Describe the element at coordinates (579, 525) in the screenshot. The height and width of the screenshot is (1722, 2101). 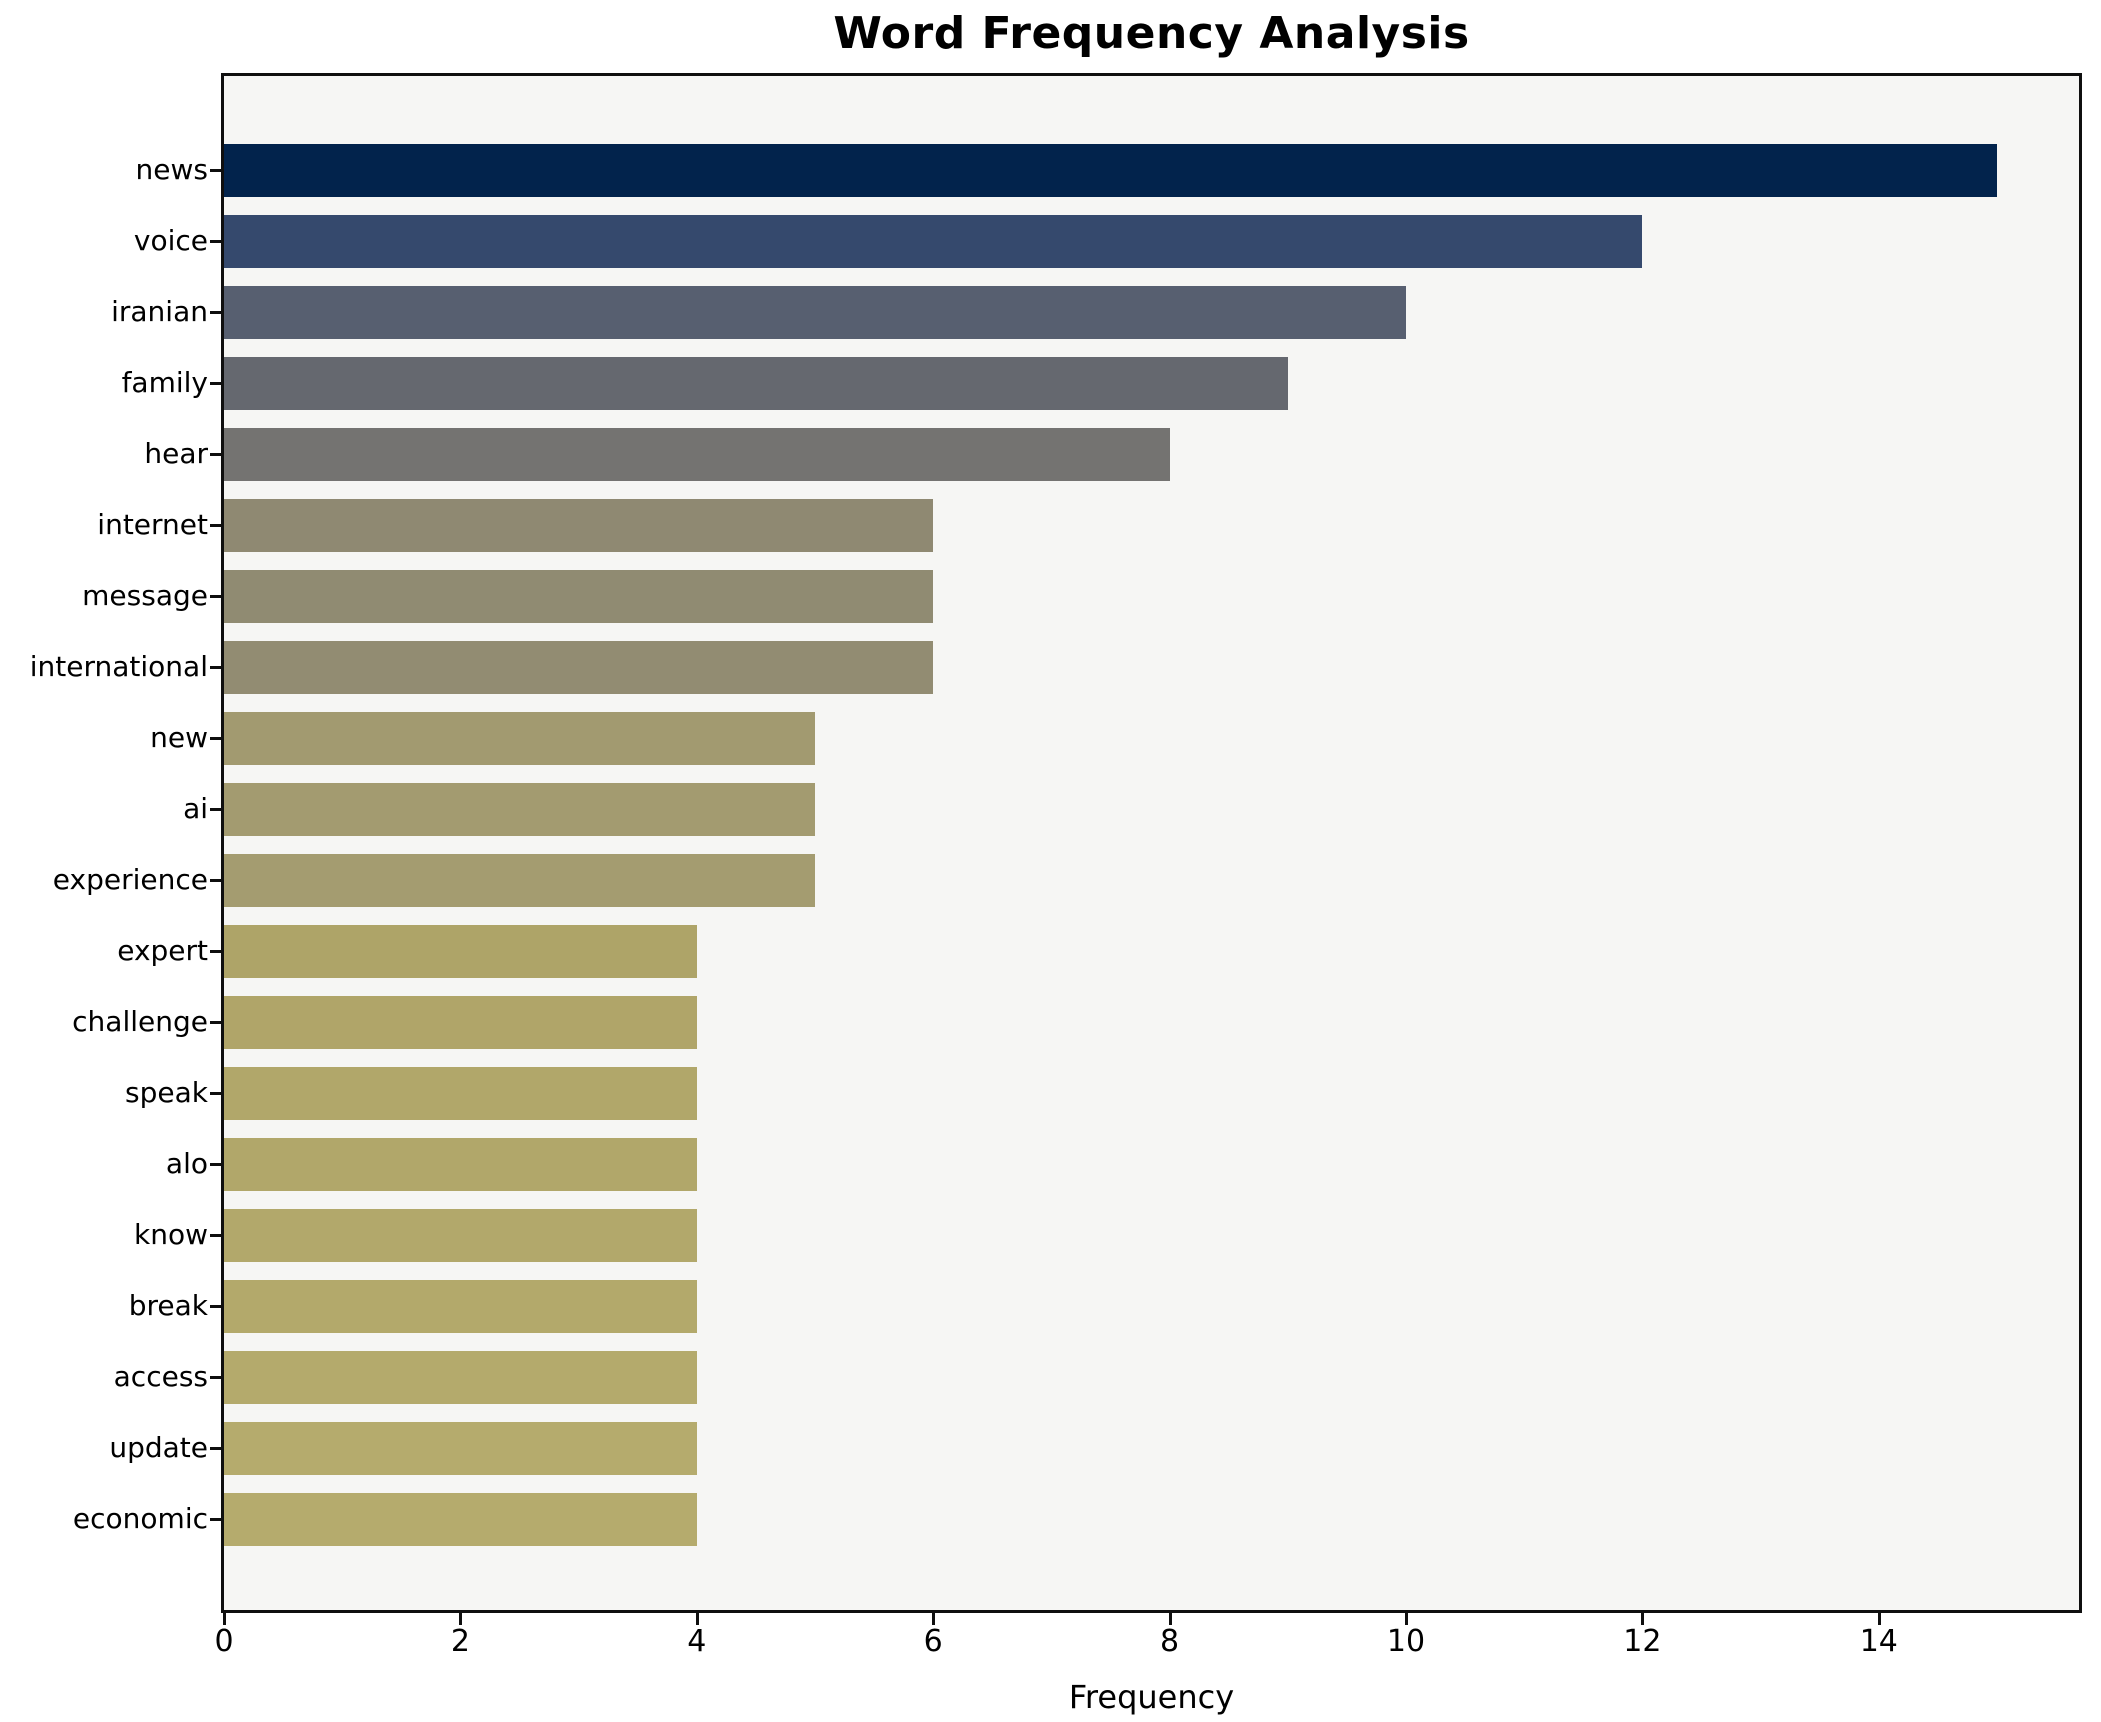
I see `bar-internet` at that location.